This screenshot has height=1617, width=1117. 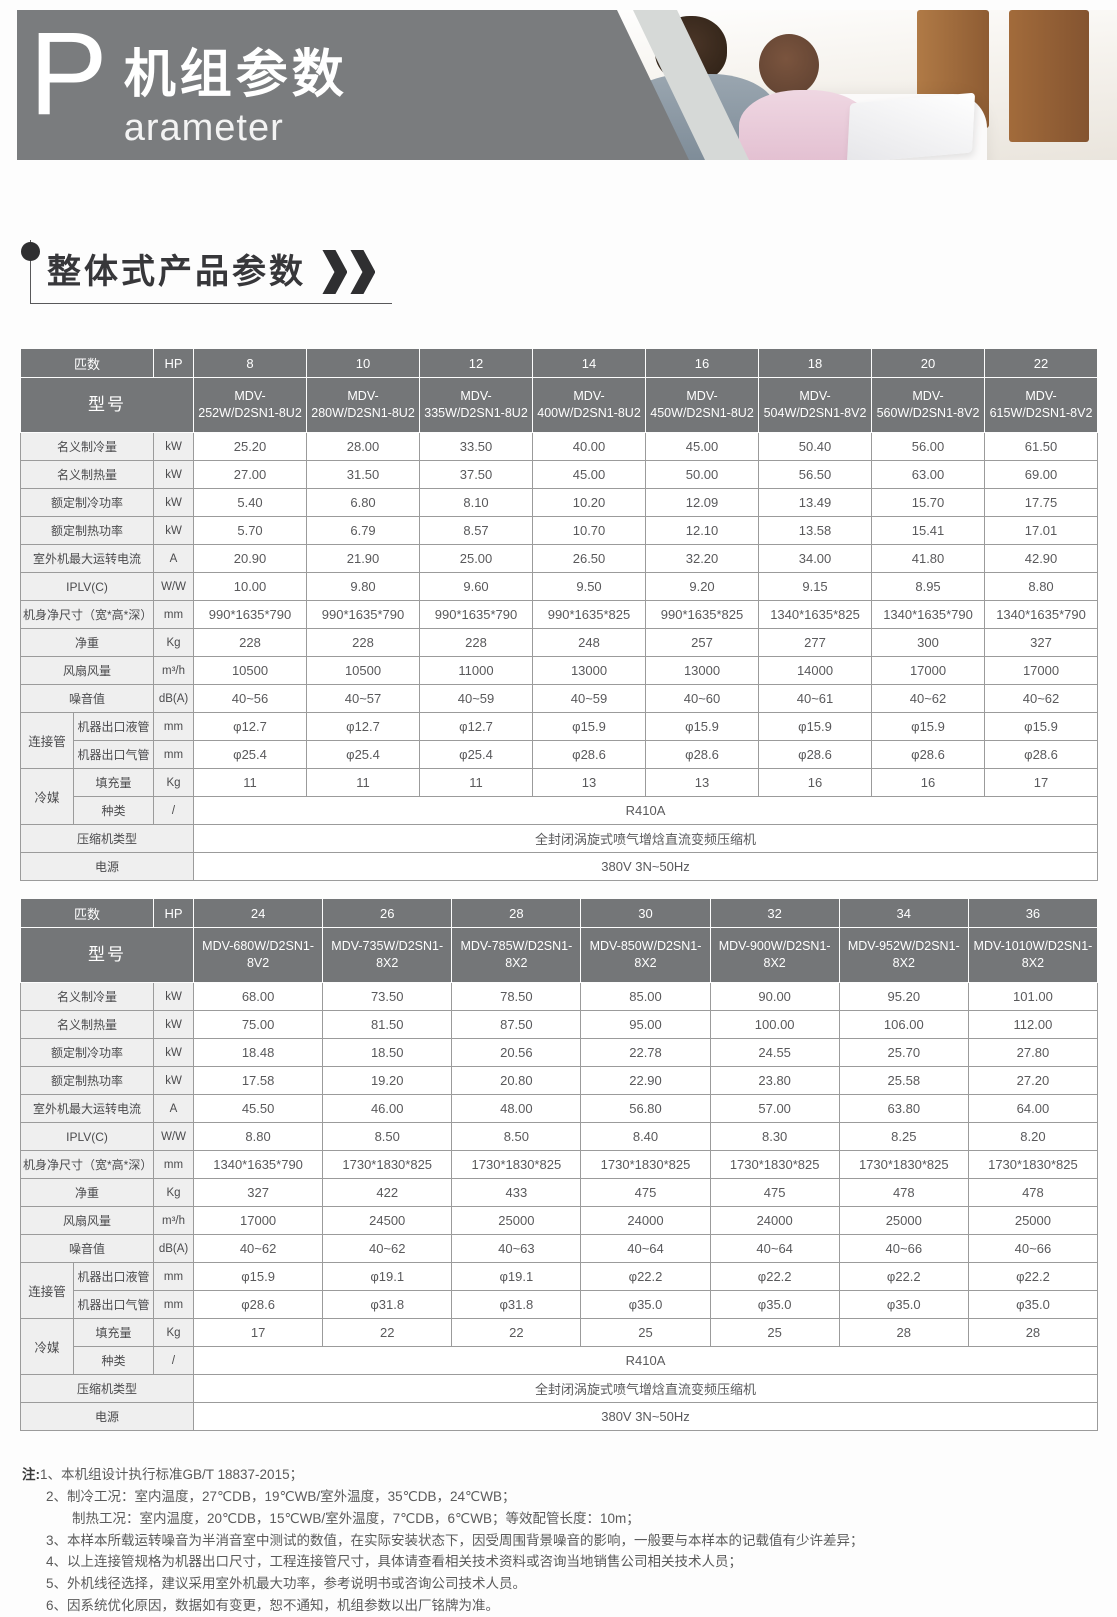 I want to click on hp-value: 32, so click(x=774, y=913).